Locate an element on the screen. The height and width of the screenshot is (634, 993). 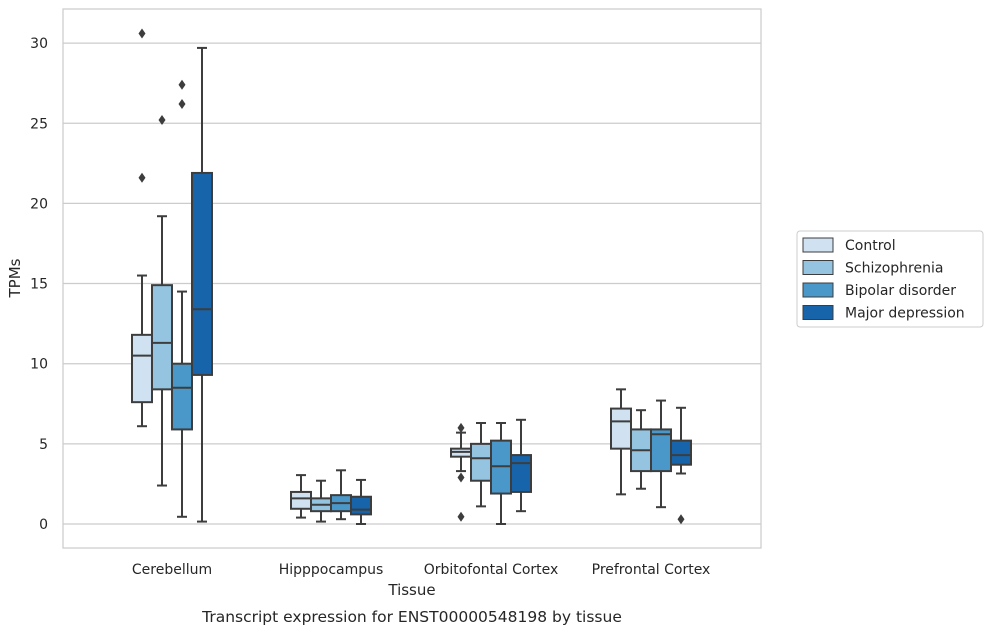
y-tick-label: 25 is located at coordinates (39, 124).